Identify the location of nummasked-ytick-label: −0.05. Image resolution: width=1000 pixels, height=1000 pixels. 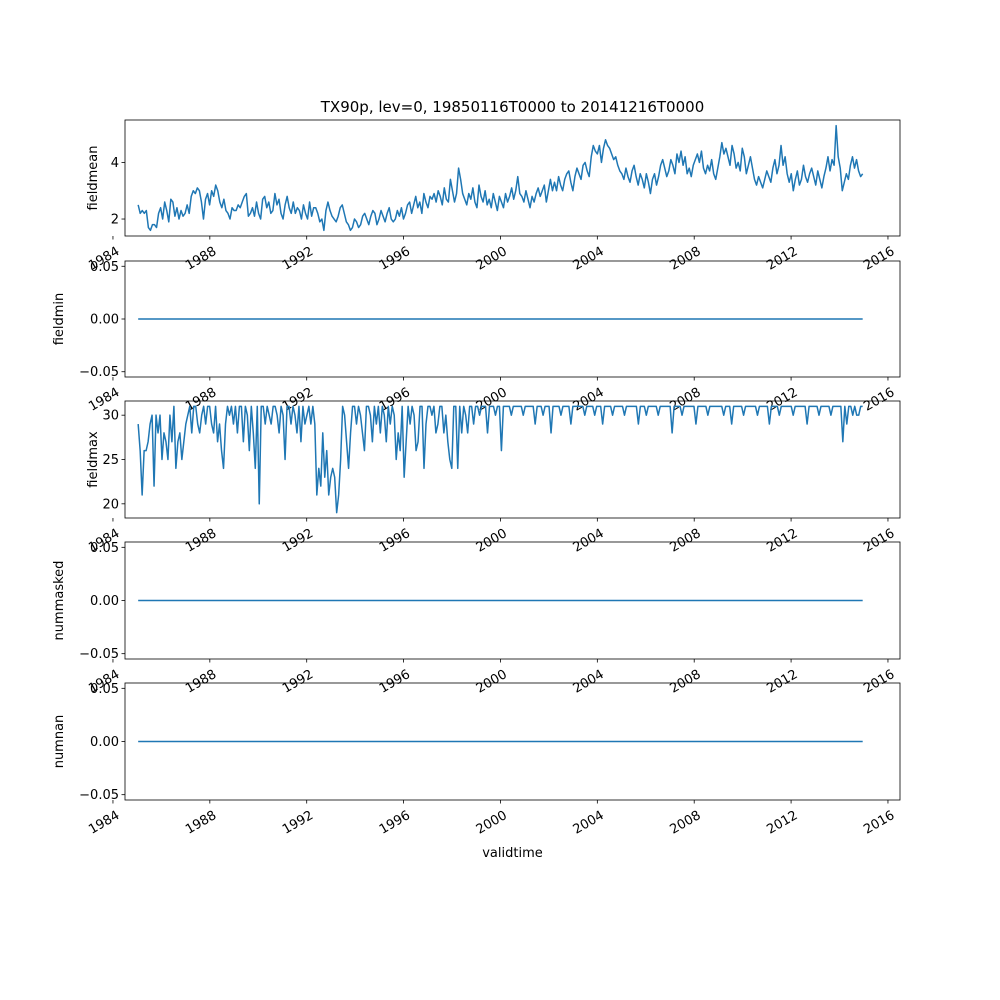
(99, 654).